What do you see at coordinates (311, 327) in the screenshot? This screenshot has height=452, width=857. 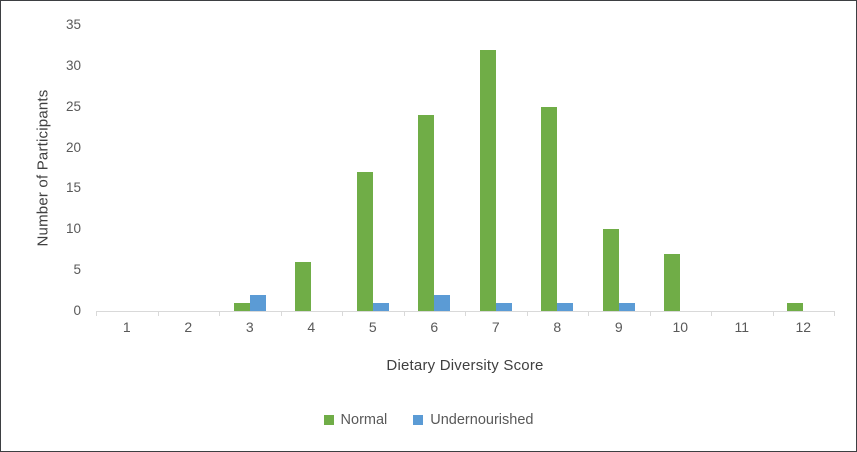 I see `x-tick-label: 4` at bounding box center [311, 327].